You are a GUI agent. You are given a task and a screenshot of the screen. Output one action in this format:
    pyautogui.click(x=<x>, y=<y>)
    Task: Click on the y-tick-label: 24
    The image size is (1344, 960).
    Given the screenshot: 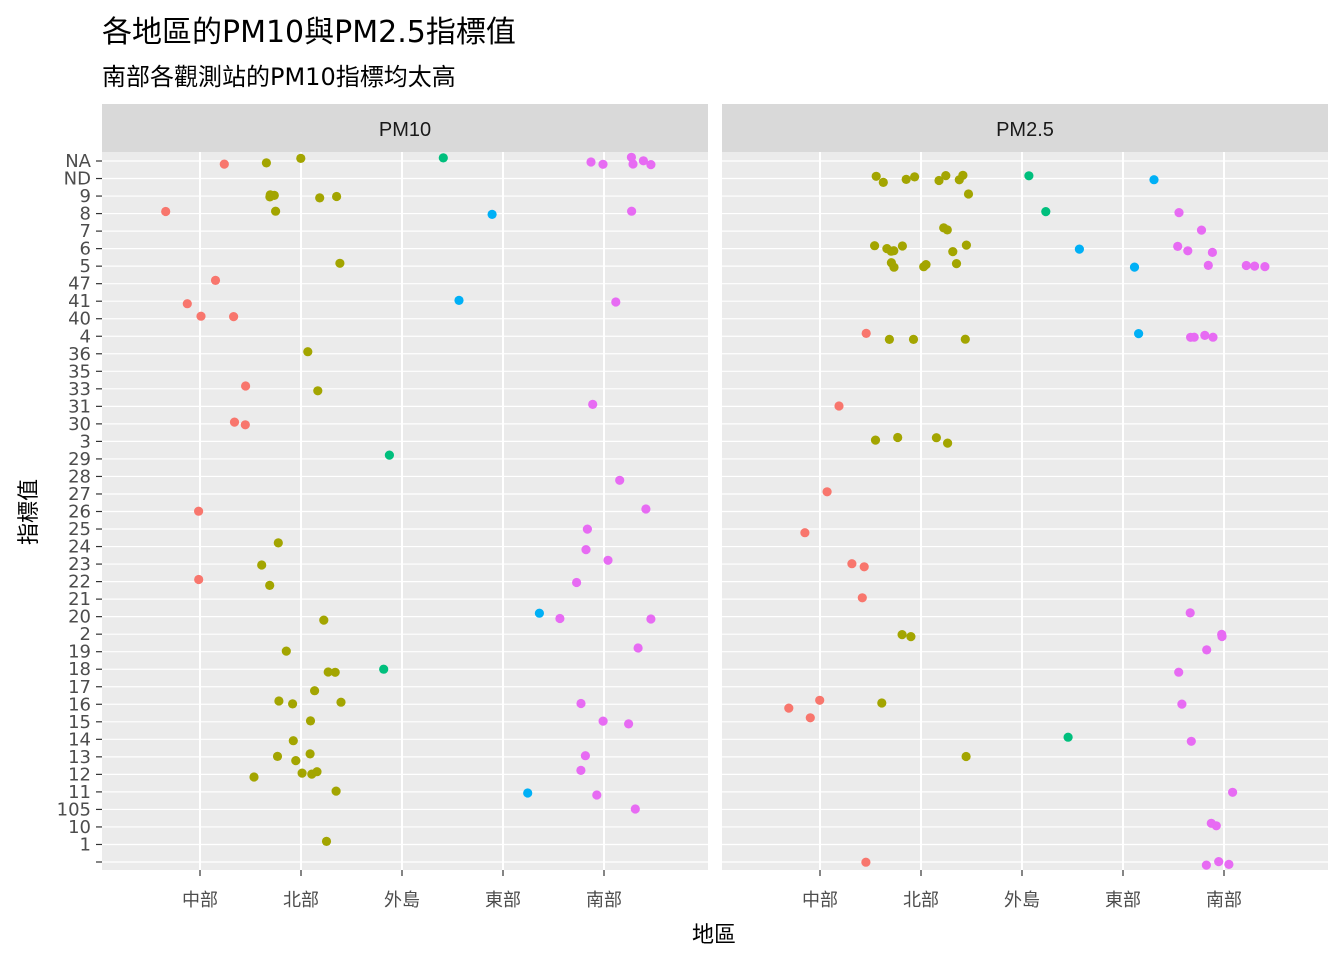 What is the action you would take?
    pyautogui.click(x=79, y=547)
    